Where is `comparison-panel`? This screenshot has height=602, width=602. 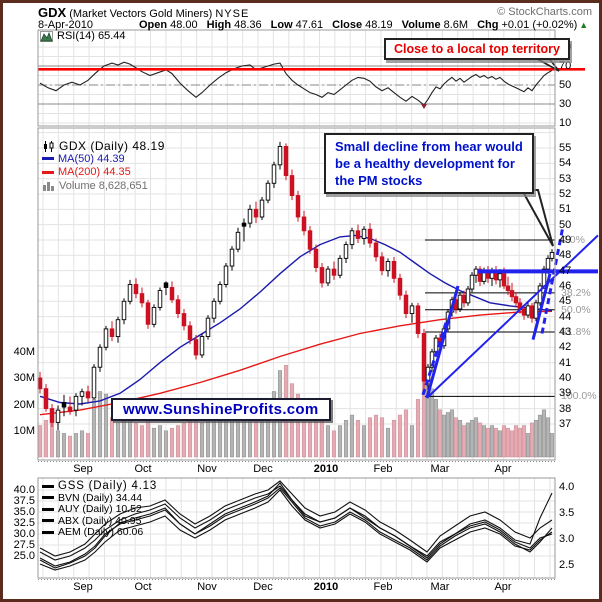
comparison-panel is located at coordinates (296, 525).